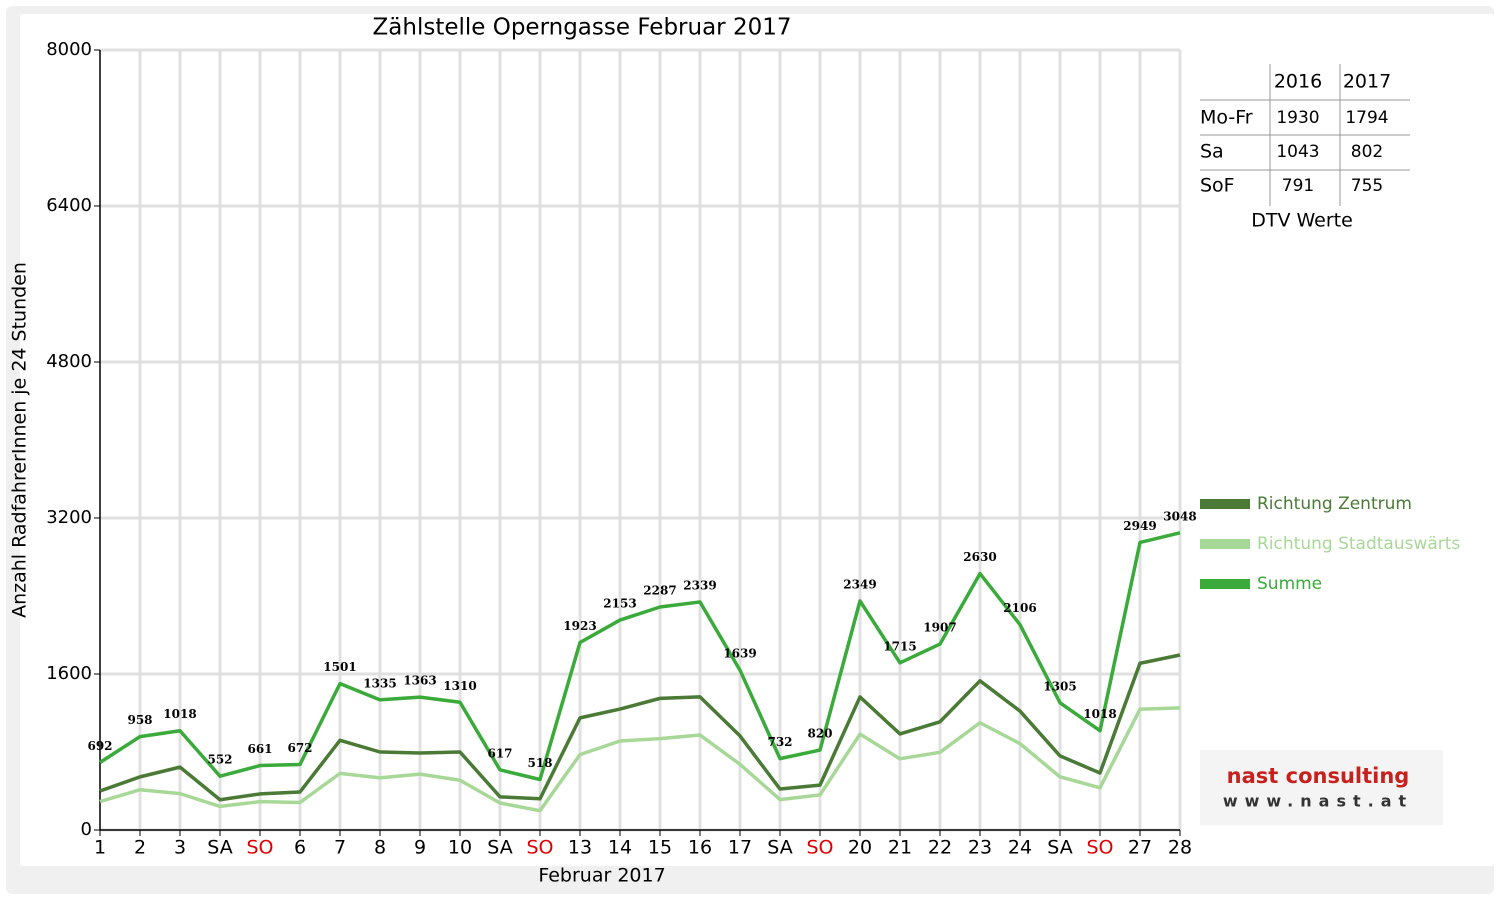 Image resolution: width=1500 pixels, height=900 pixels. What do you see at coordinates (259, 749) in the screenshot?
I see `data-label: 661` at bounding box center [259, 749].